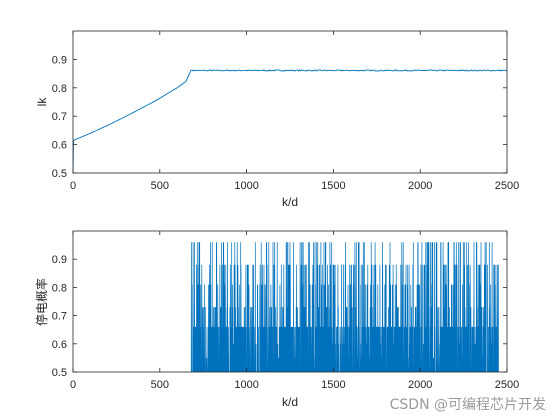 This screenshot has height=420, width=560. I want to click on watermark-text: CSDN @可编程芯片开发, so click(467, 405).